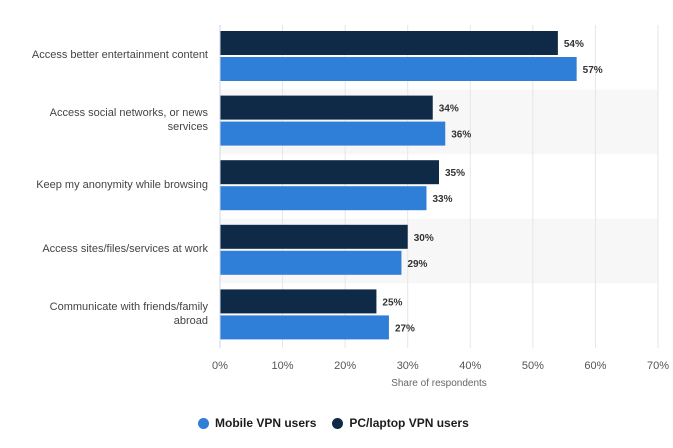  Describe the element at coordinates (122, 184) in the screenshot. I see `category-label-line: Keep my anonymity while browsing` at that location.